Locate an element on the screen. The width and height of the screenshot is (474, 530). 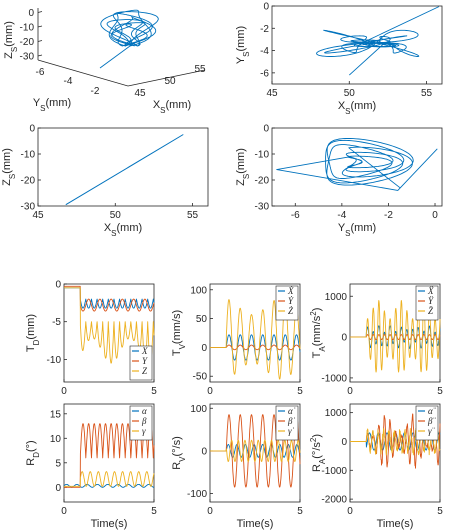
y-tick-label: 15 is located at coordinates (56, 414).